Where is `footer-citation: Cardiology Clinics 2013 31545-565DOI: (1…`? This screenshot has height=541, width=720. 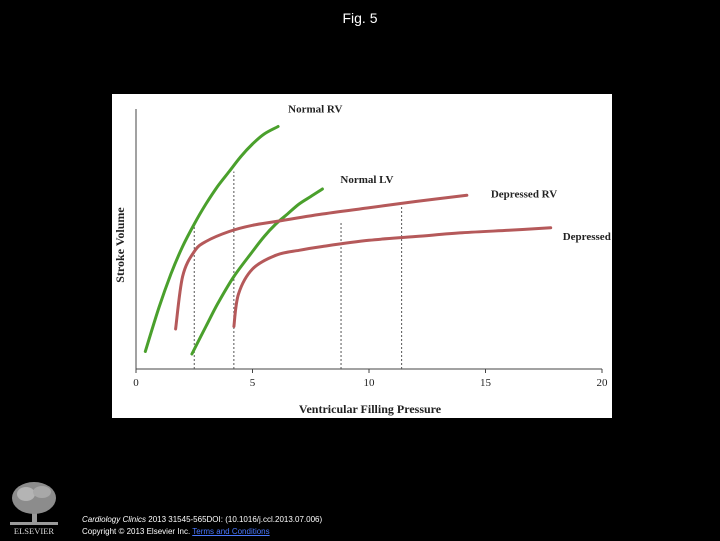 footer-citation: Cardiology Clinics 2013 31545-565DOI: (1… is located at coordinates (202, 526).